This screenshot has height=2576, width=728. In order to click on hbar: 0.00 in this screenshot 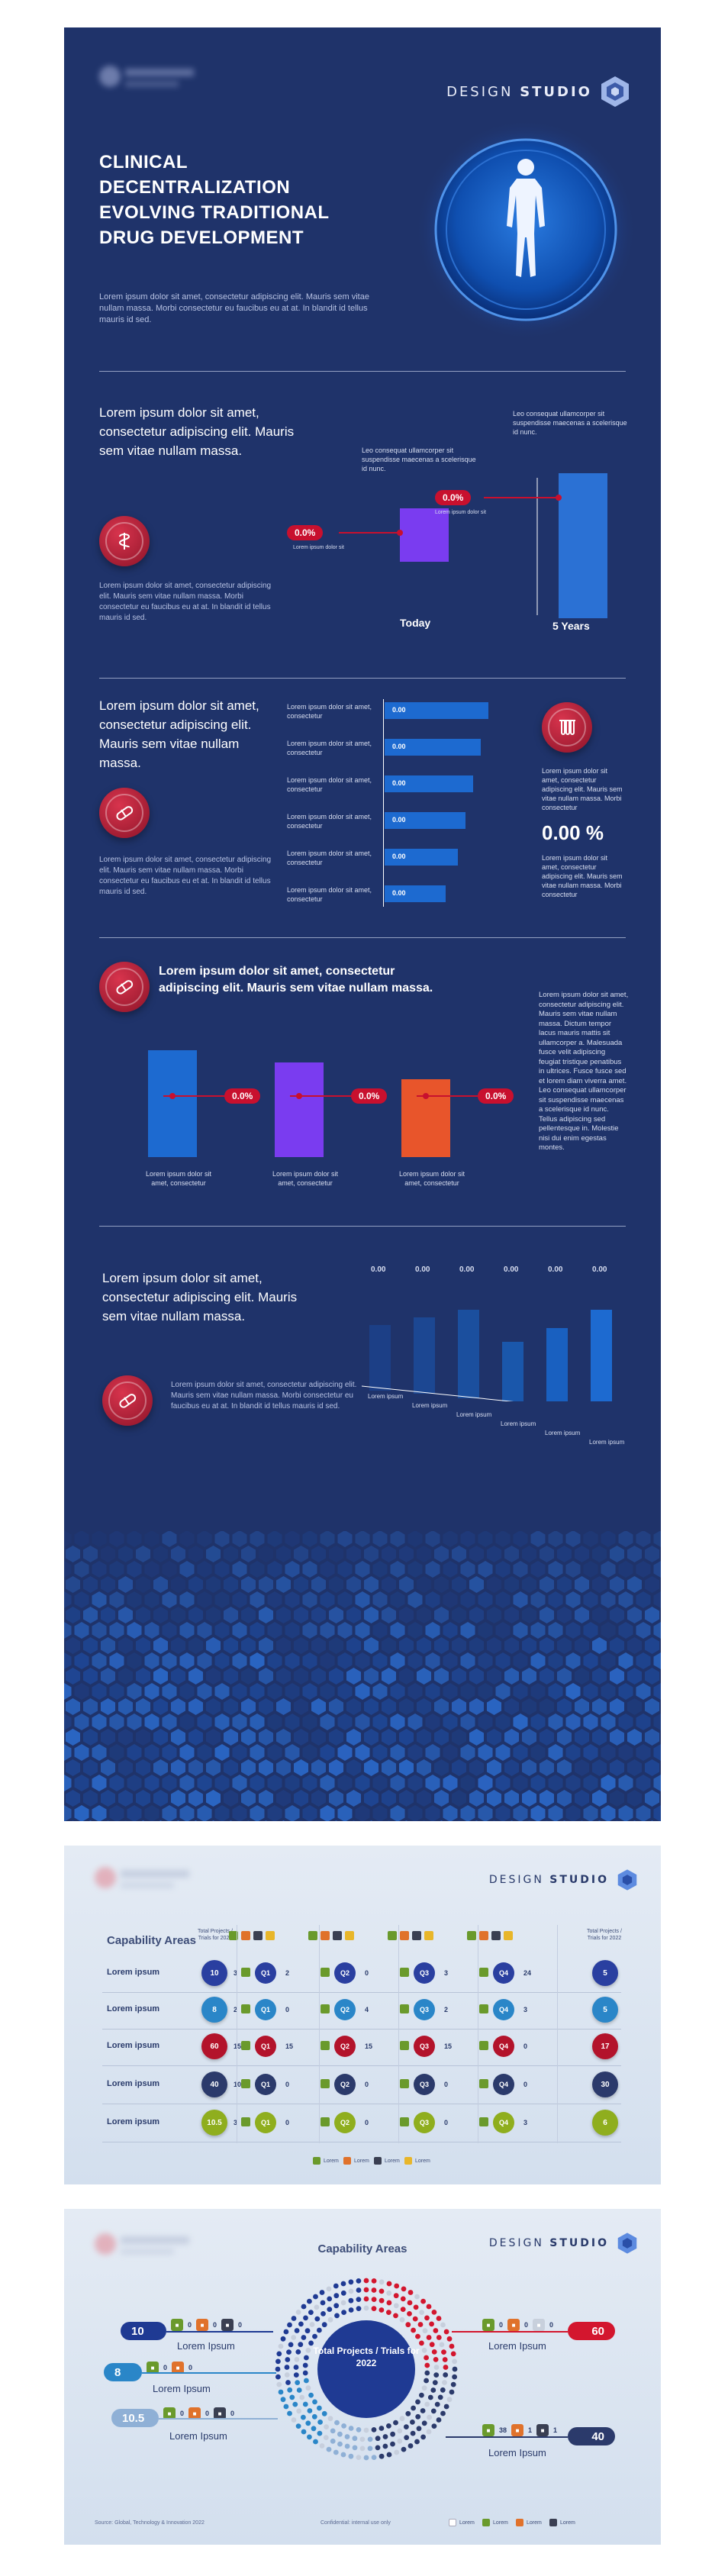, I will do `click(421, 858)`.